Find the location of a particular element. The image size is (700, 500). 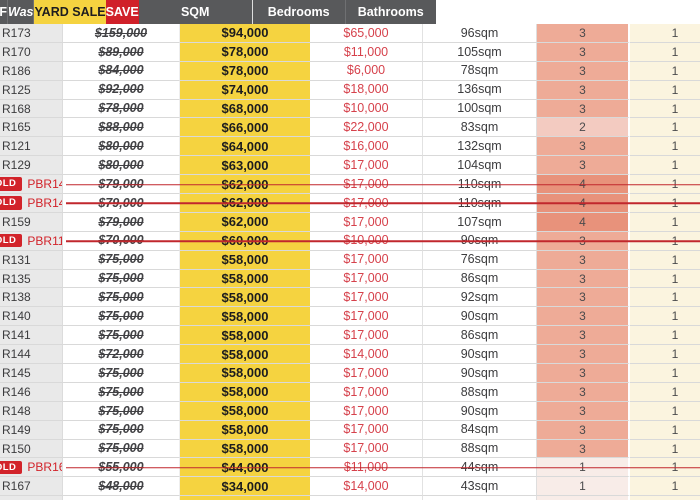

header-save: SAVE is located at coordinates (122, 12).